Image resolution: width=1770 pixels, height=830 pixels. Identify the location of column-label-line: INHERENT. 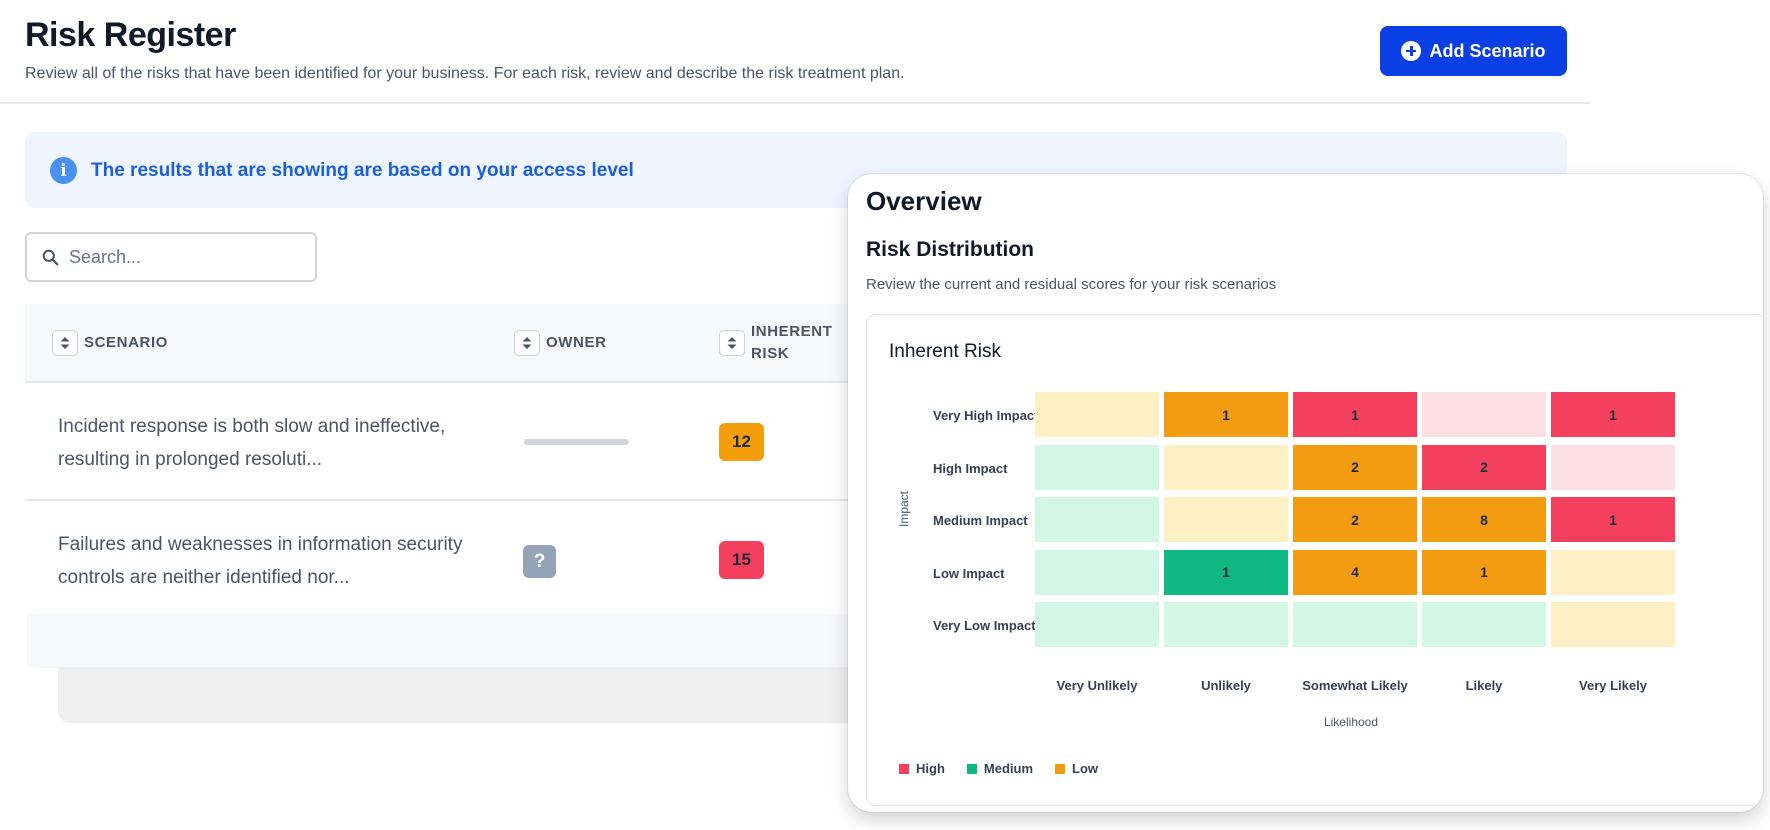
(792, 331).